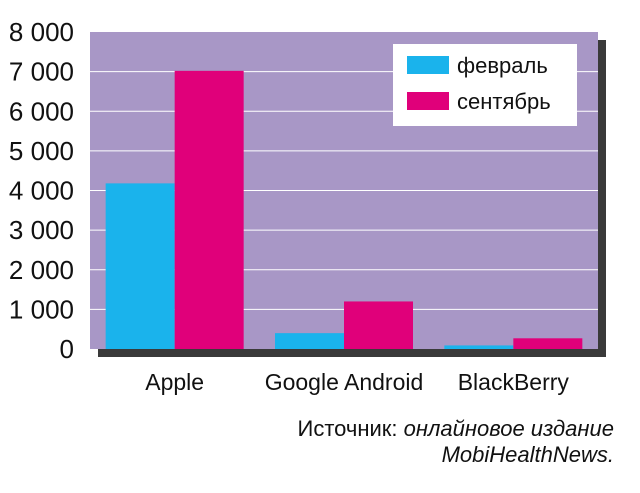 The height and width of the screenshot is (493, 640). Describe the element at coordinates (41, 32) in the screenshot. I see `y-tick-label: 8 000` at that location.